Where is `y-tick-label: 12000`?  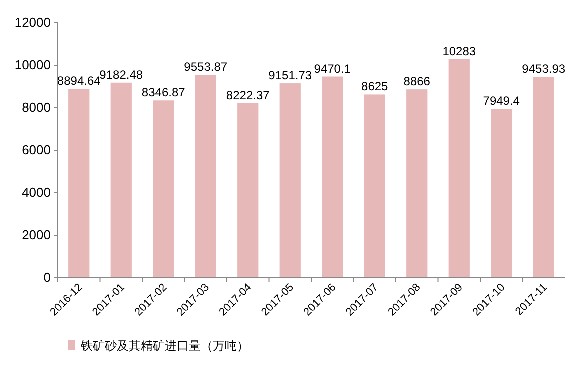 y-tick-label: 12000 is located at coordinates (32, 22).